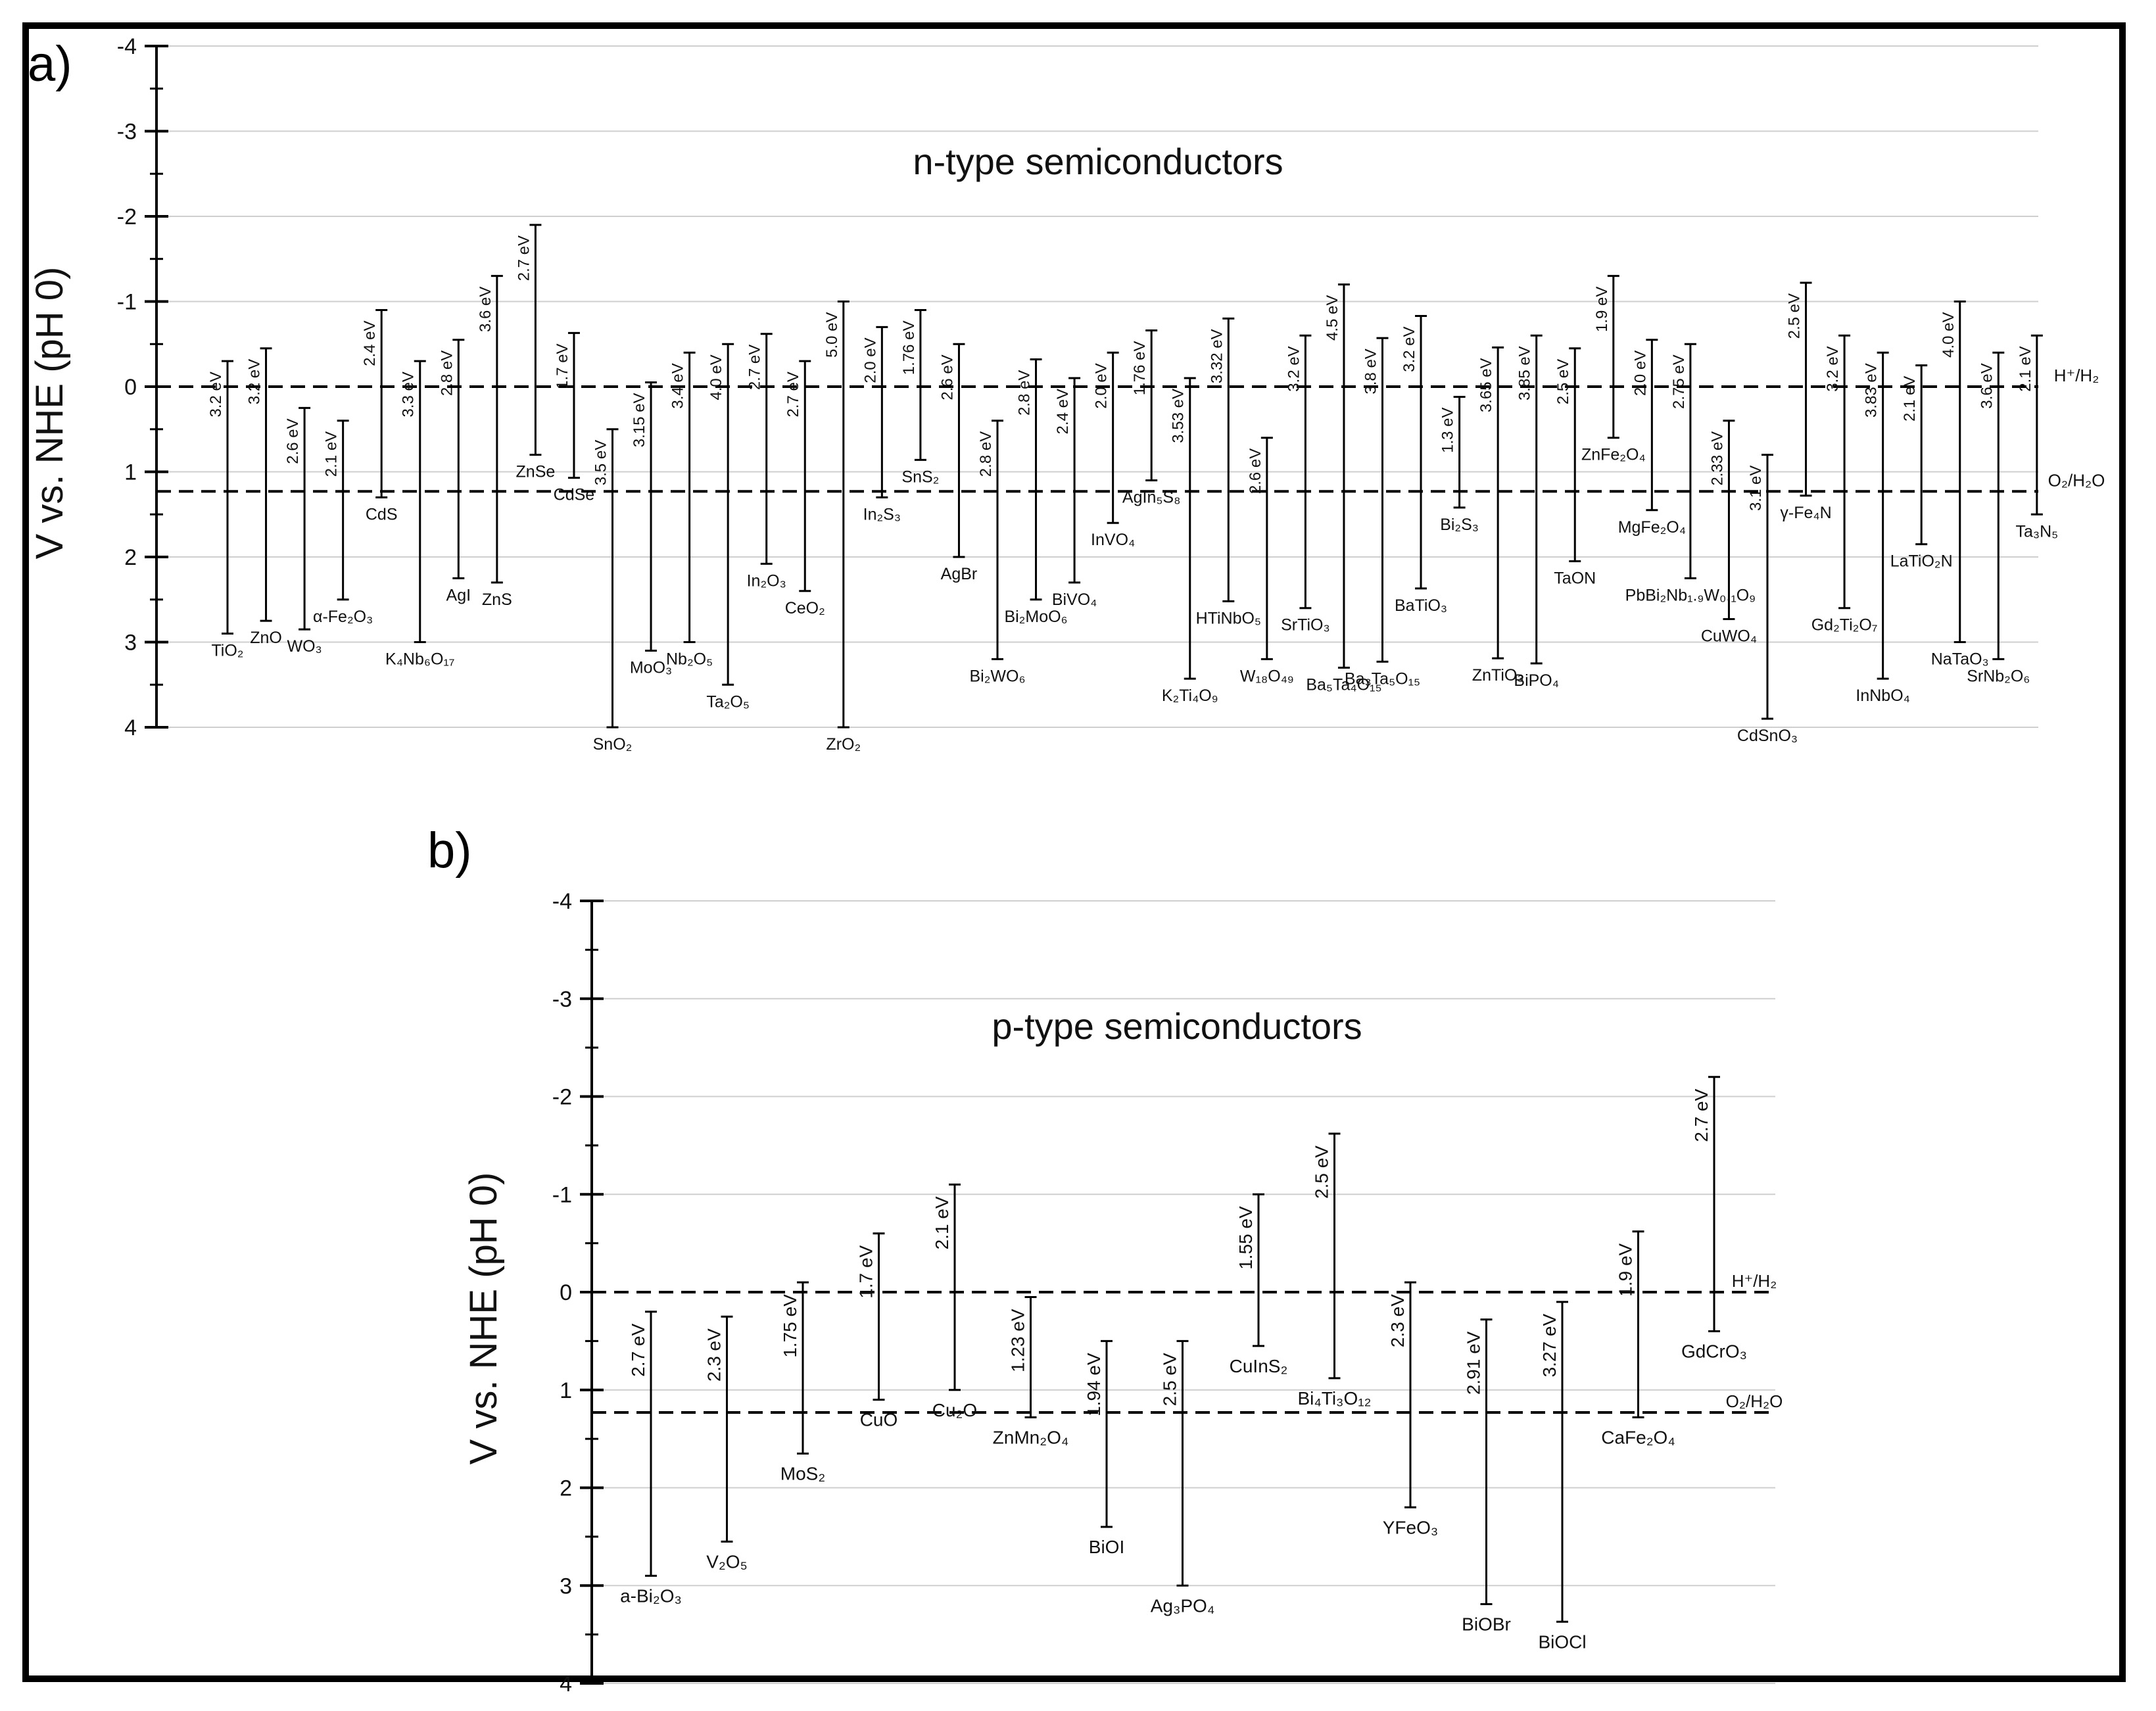 This screenshot has width=2156, height=1711. What do you see at coordinates (639, 420) in the screenshot?
I see `band-gap-label: 3.15 eV` at bounding box center [639, 420].